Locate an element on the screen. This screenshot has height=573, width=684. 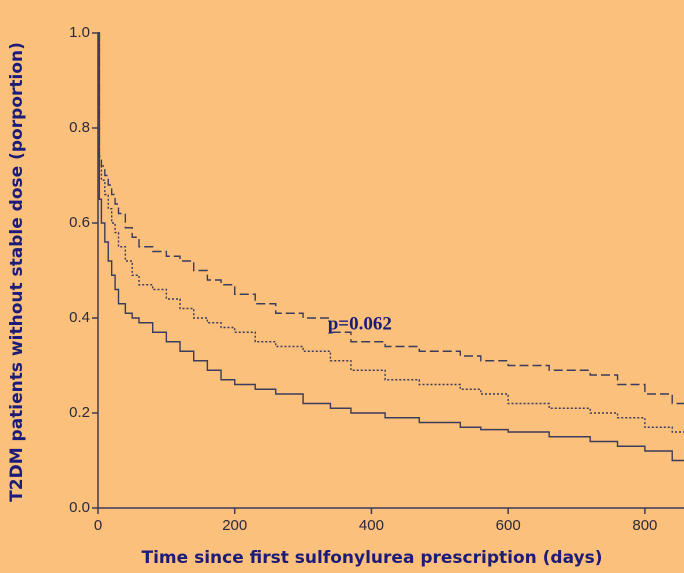
x-tick-label: 600 is located at coordinates (508, 525).